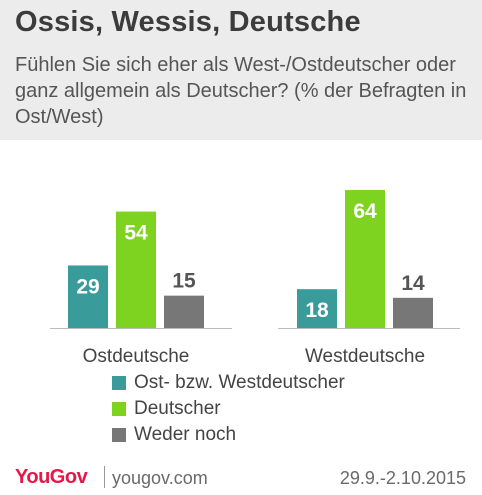 Image resolution: width=482 pixels, height=495 pixels. What do you see at coordinates (177, 408) in the screenshot?
I see `legend-label: Deutscher` at bounding box center [177, 408].